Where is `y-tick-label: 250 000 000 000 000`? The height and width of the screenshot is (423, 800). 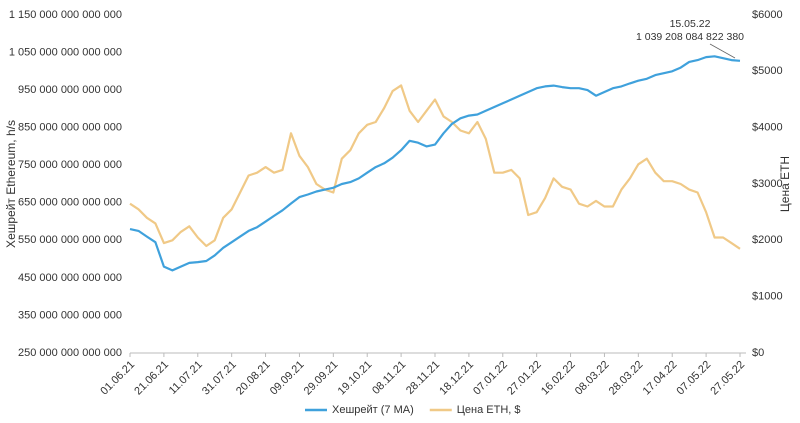
y-tick-label: 250 000 000 000 000 is located at coordinates (70, 353).